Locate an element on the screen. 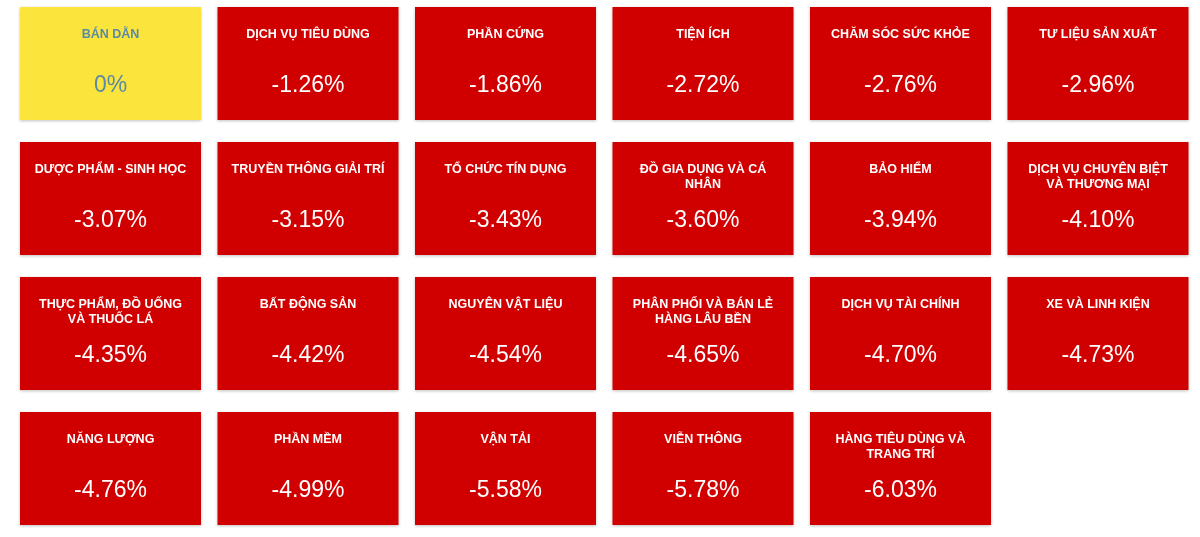  data-label: -4.42% is located at coordinates (308, 354).